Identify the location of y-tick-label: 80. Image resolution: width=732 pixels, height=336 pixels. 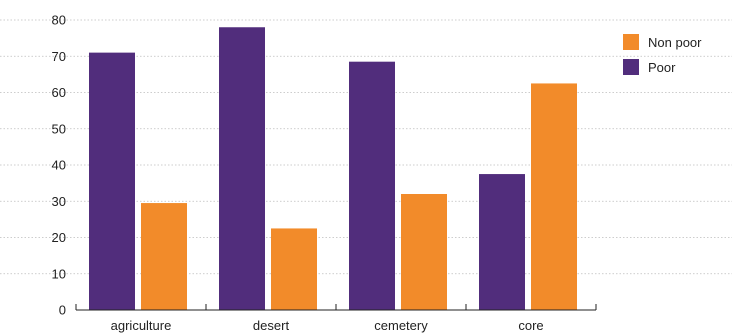
(59, 20).